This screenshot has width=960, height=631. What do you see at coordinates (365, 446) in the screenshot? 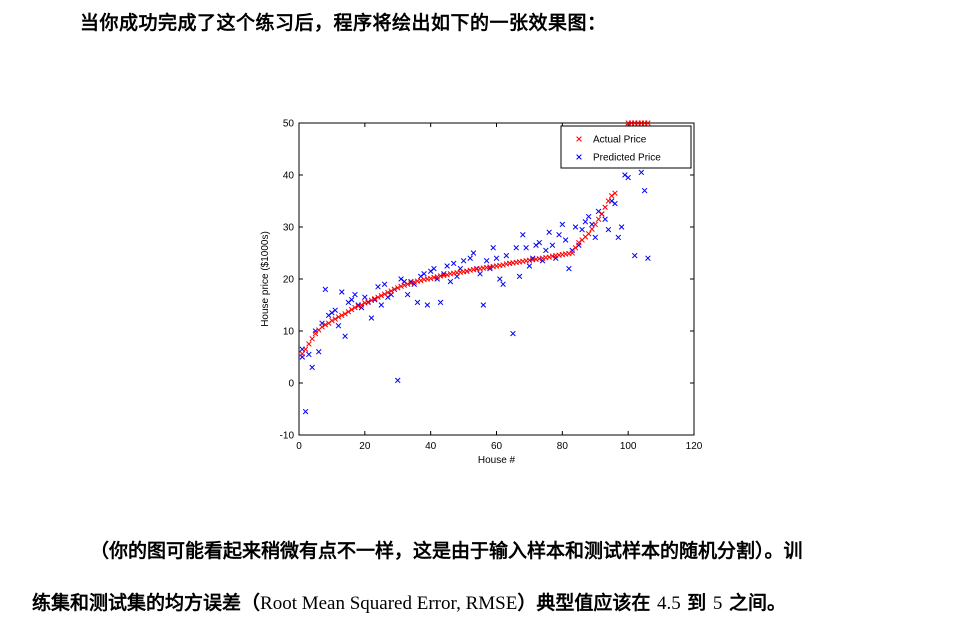
I see `x-tick-label: 20` at bounding box center [365, 446].